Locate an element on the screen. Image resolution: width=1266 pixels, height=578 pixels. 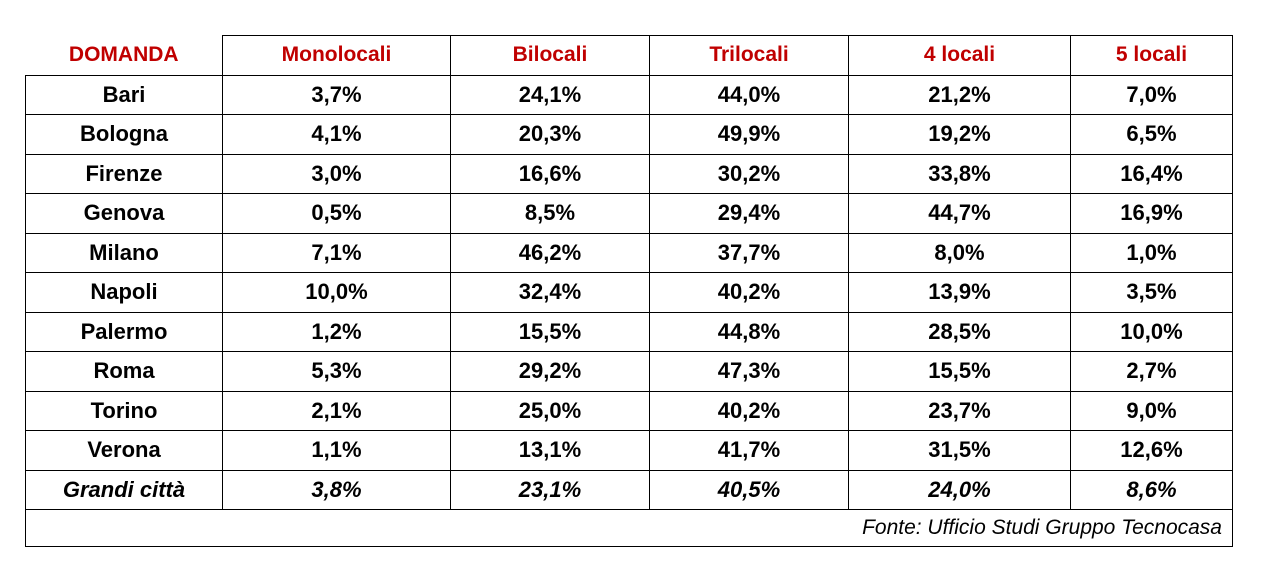
value-cell: 16,4% is located at coordinates (1151, 173).